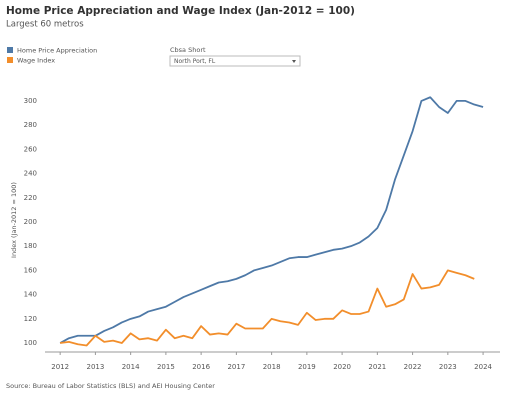 The image size is (521, 404). I want to click on y-tick-label: 140, so click(30, 295).